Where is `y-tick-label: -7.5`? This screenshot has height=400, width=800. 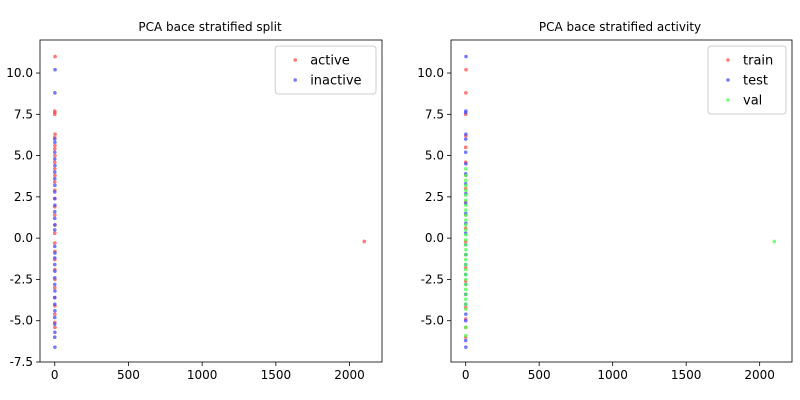
y-tick-label: -7.5 is located at coordinates (21, 362).